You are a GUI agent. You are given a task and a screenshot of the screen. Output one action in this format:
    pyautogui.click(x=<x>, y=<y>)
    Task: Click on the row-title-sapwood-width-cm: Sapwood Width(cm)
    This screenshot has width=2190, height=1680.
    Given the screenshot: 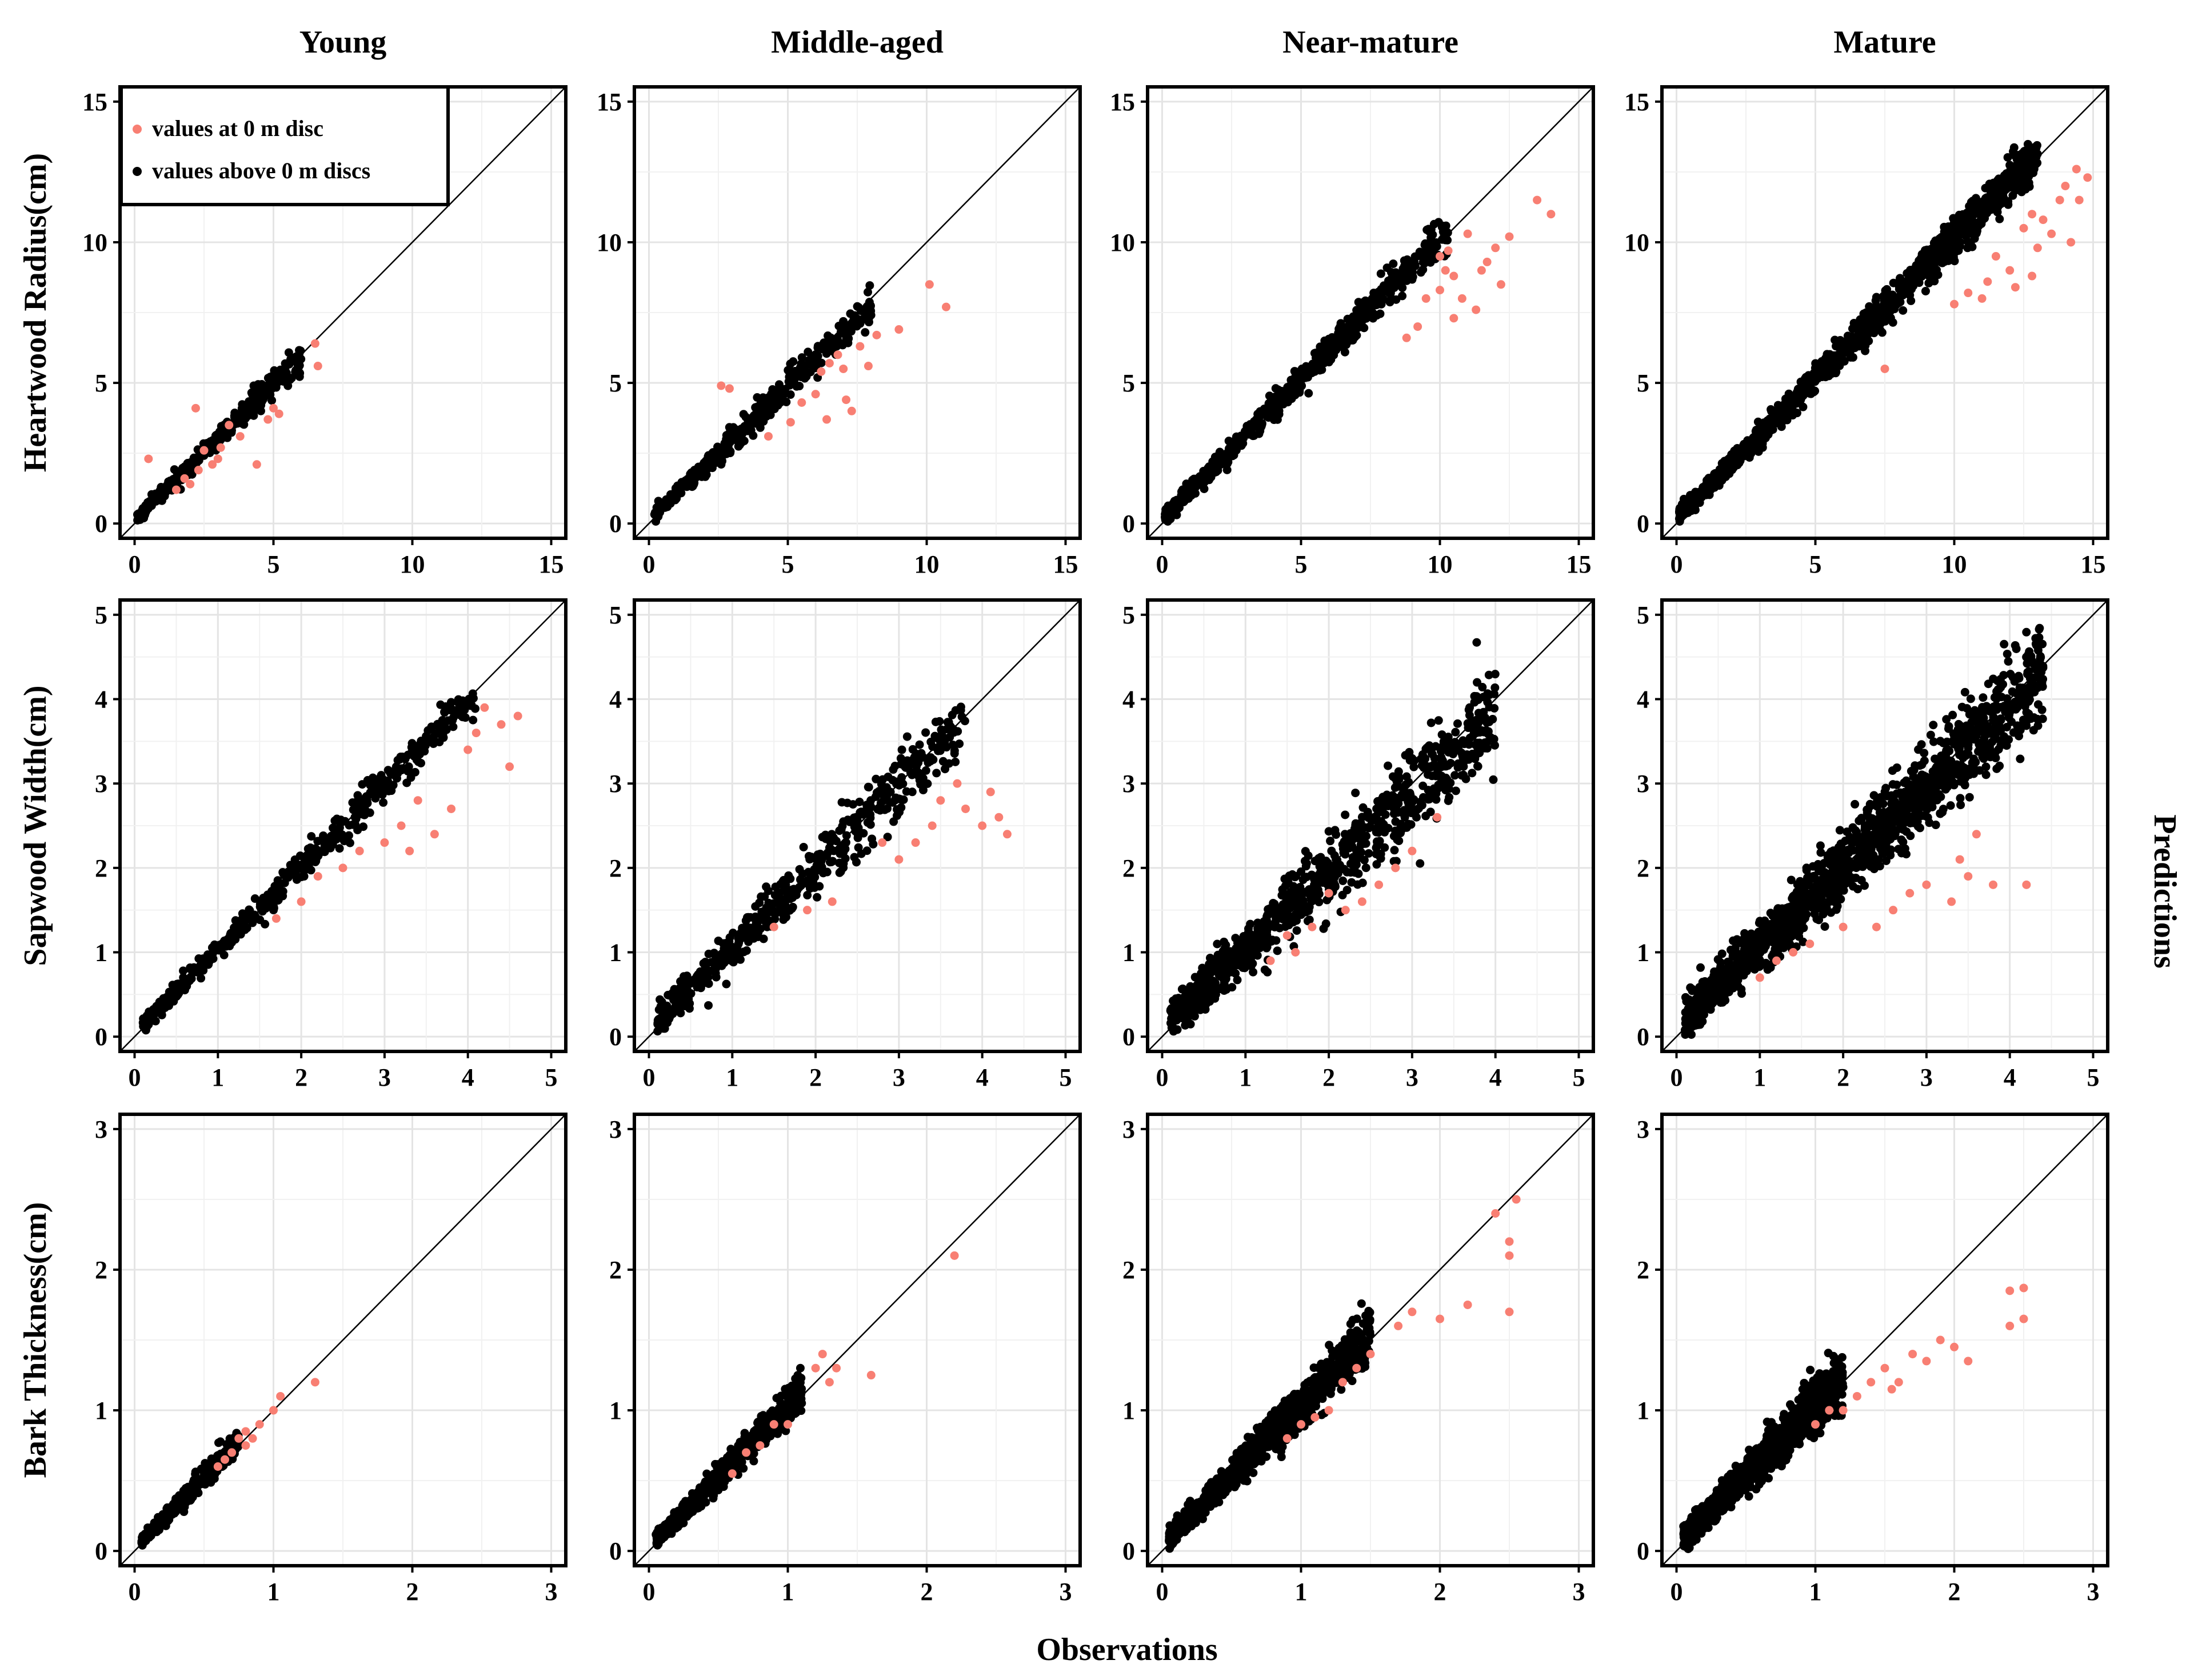 What is the action you would take?
    pyautogui.click(x=35, y=825)
    